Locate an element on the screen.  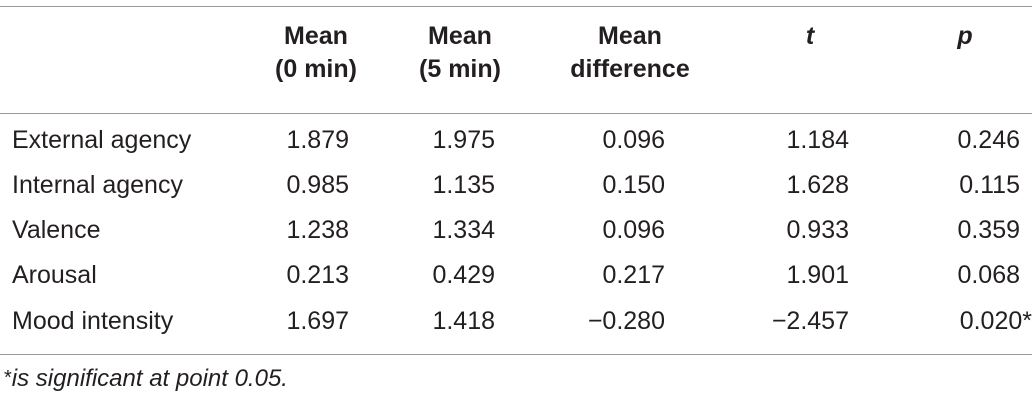
cell-mean-5min: 1.418 is located at coordinates (463, 321).